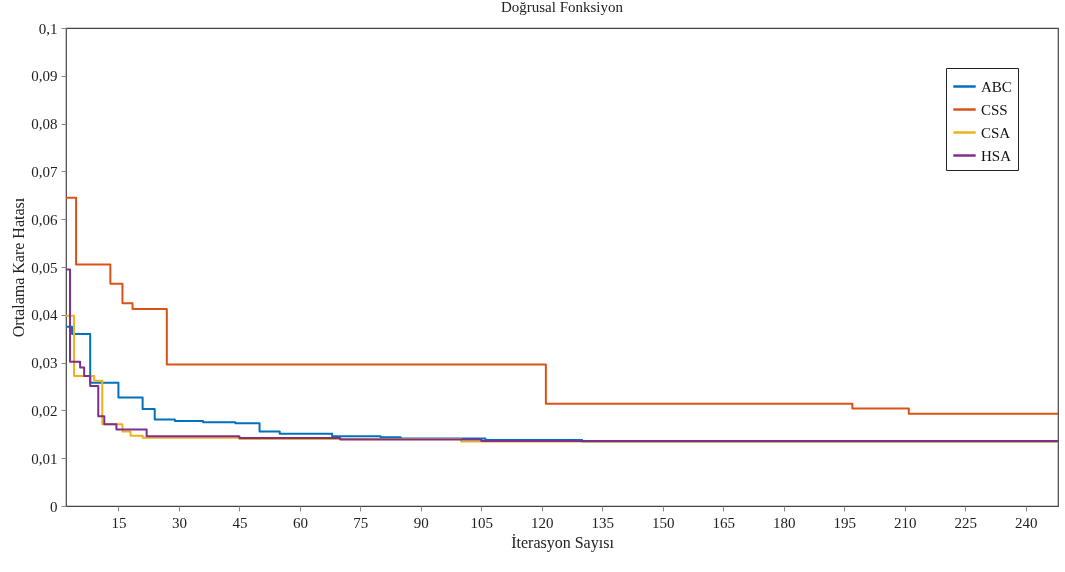 This screenshot has width=1065, height=572. Describe the element at coordinates (542, 522) in the screenshot. I see `x-tick-label: 120` at that location.